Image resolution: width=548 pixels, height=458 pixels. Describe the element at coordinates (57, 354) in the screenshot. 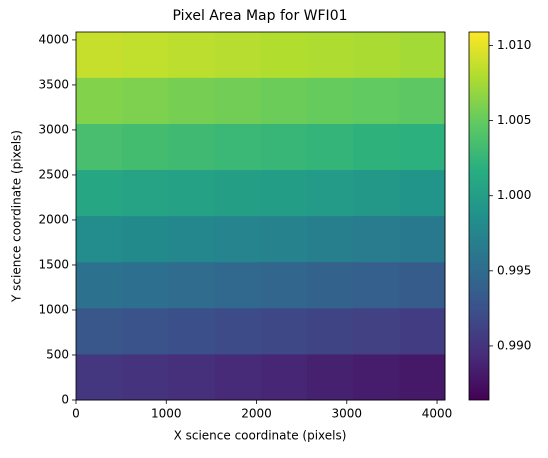

I see `y-tick-label: 500` at that location.